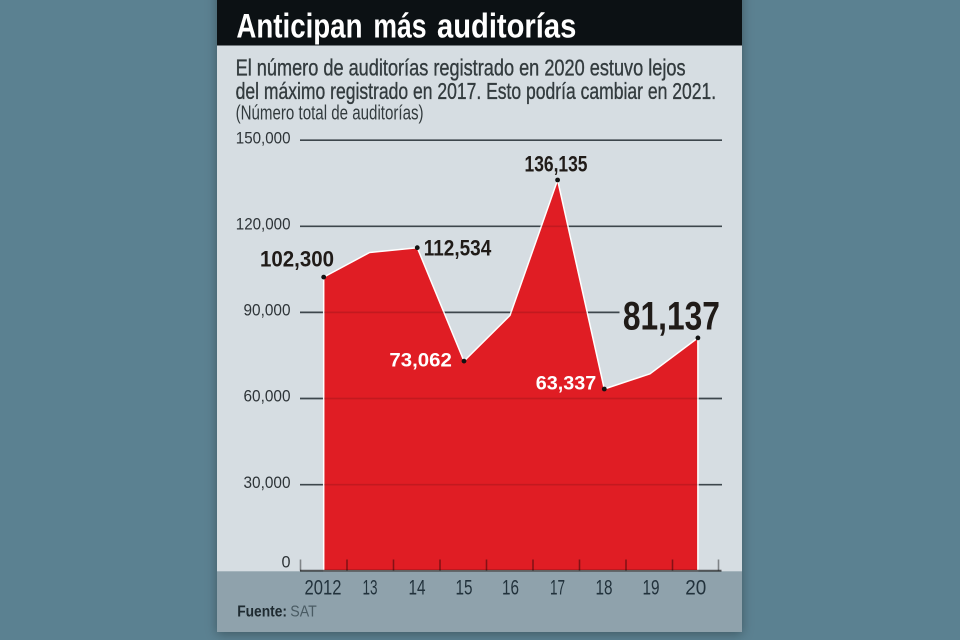 Image resolution: width=960 pixels, height=640 pixels. Describe the element at coordinates (263, 224) in the screenshot. I see `svg-text: 120,000` at that location.